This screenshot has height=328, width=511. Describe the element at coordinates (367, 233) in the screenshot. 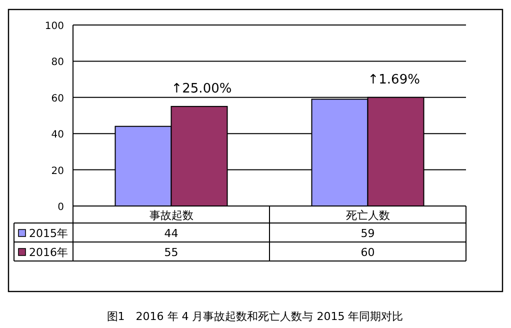

I see `data-label: 59` at that location.